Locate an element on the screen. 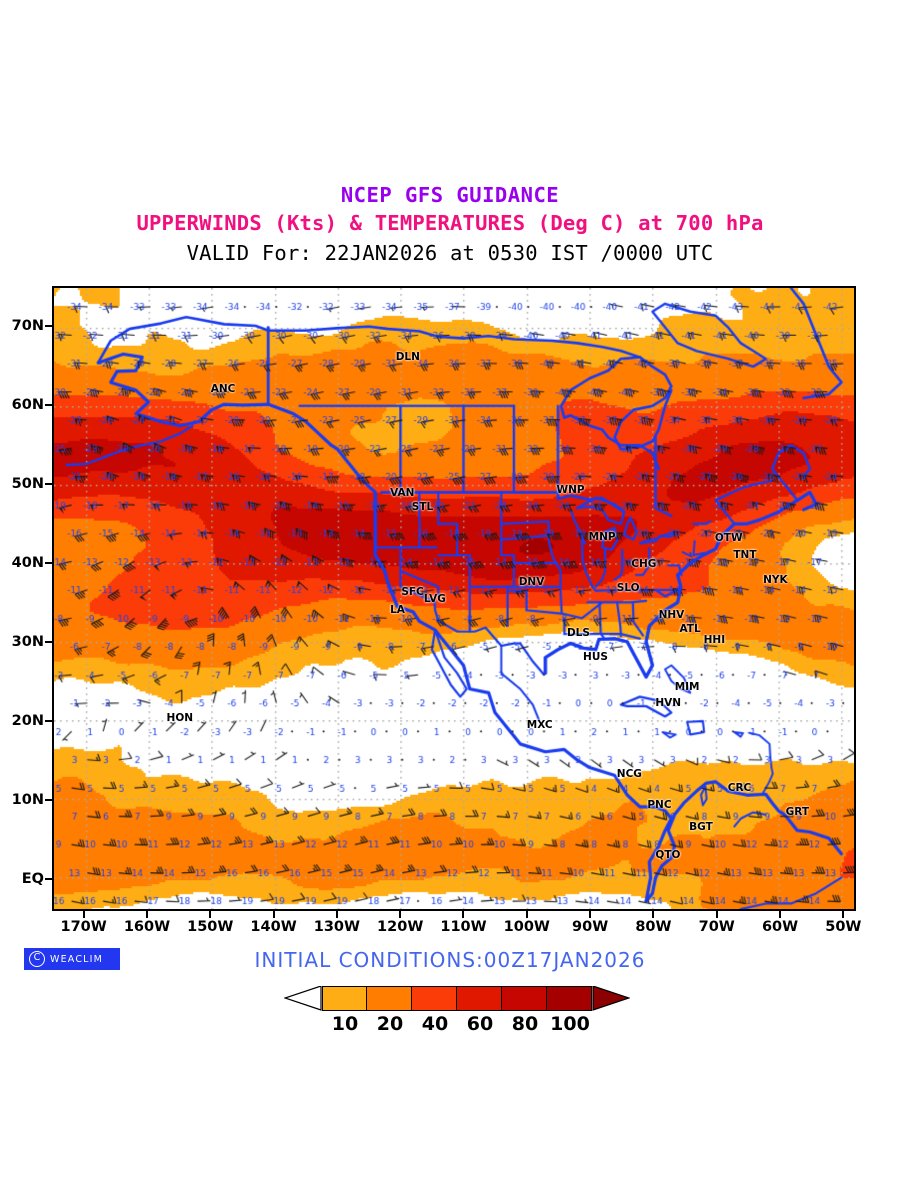 The width and height of the screenshot is (900, 1200). colorbar-left-arrow is located at coordinates (303, 998).